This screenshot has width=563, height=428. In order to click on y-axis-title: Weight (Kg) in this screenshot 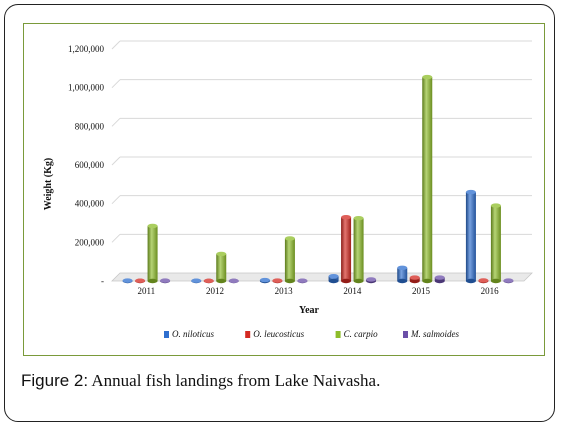, I will do `click(48, 184)`.